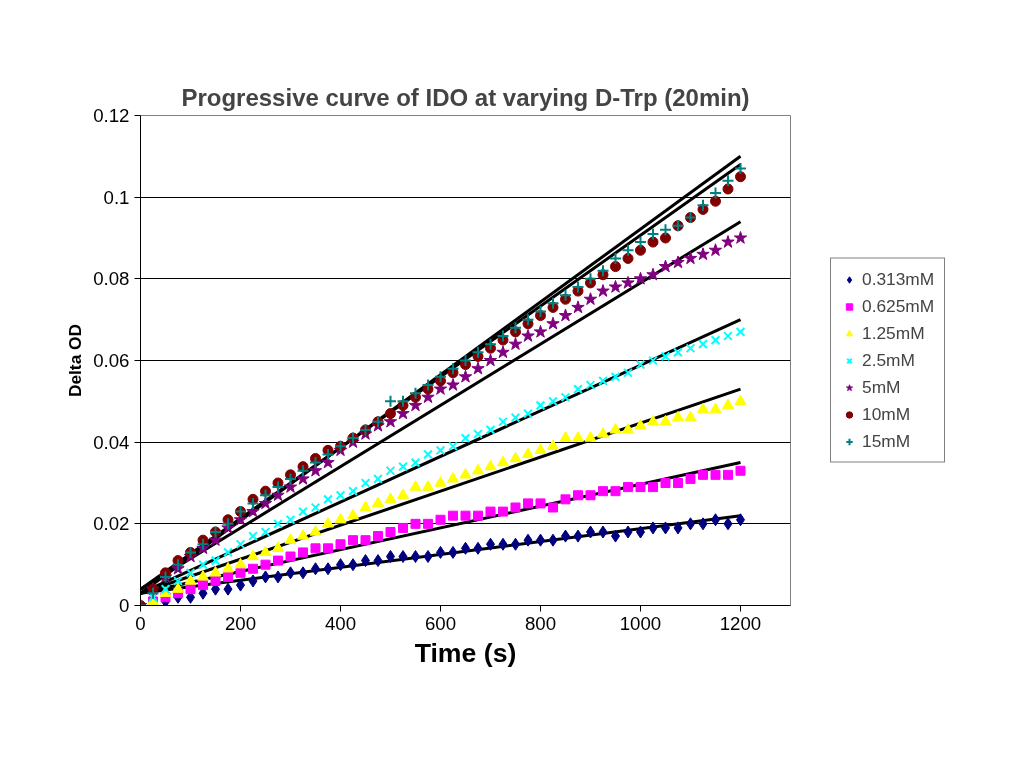 This screenshot has height=772, width=1011. I want to click on y-tick-label: 0.06, so click(111, 360).